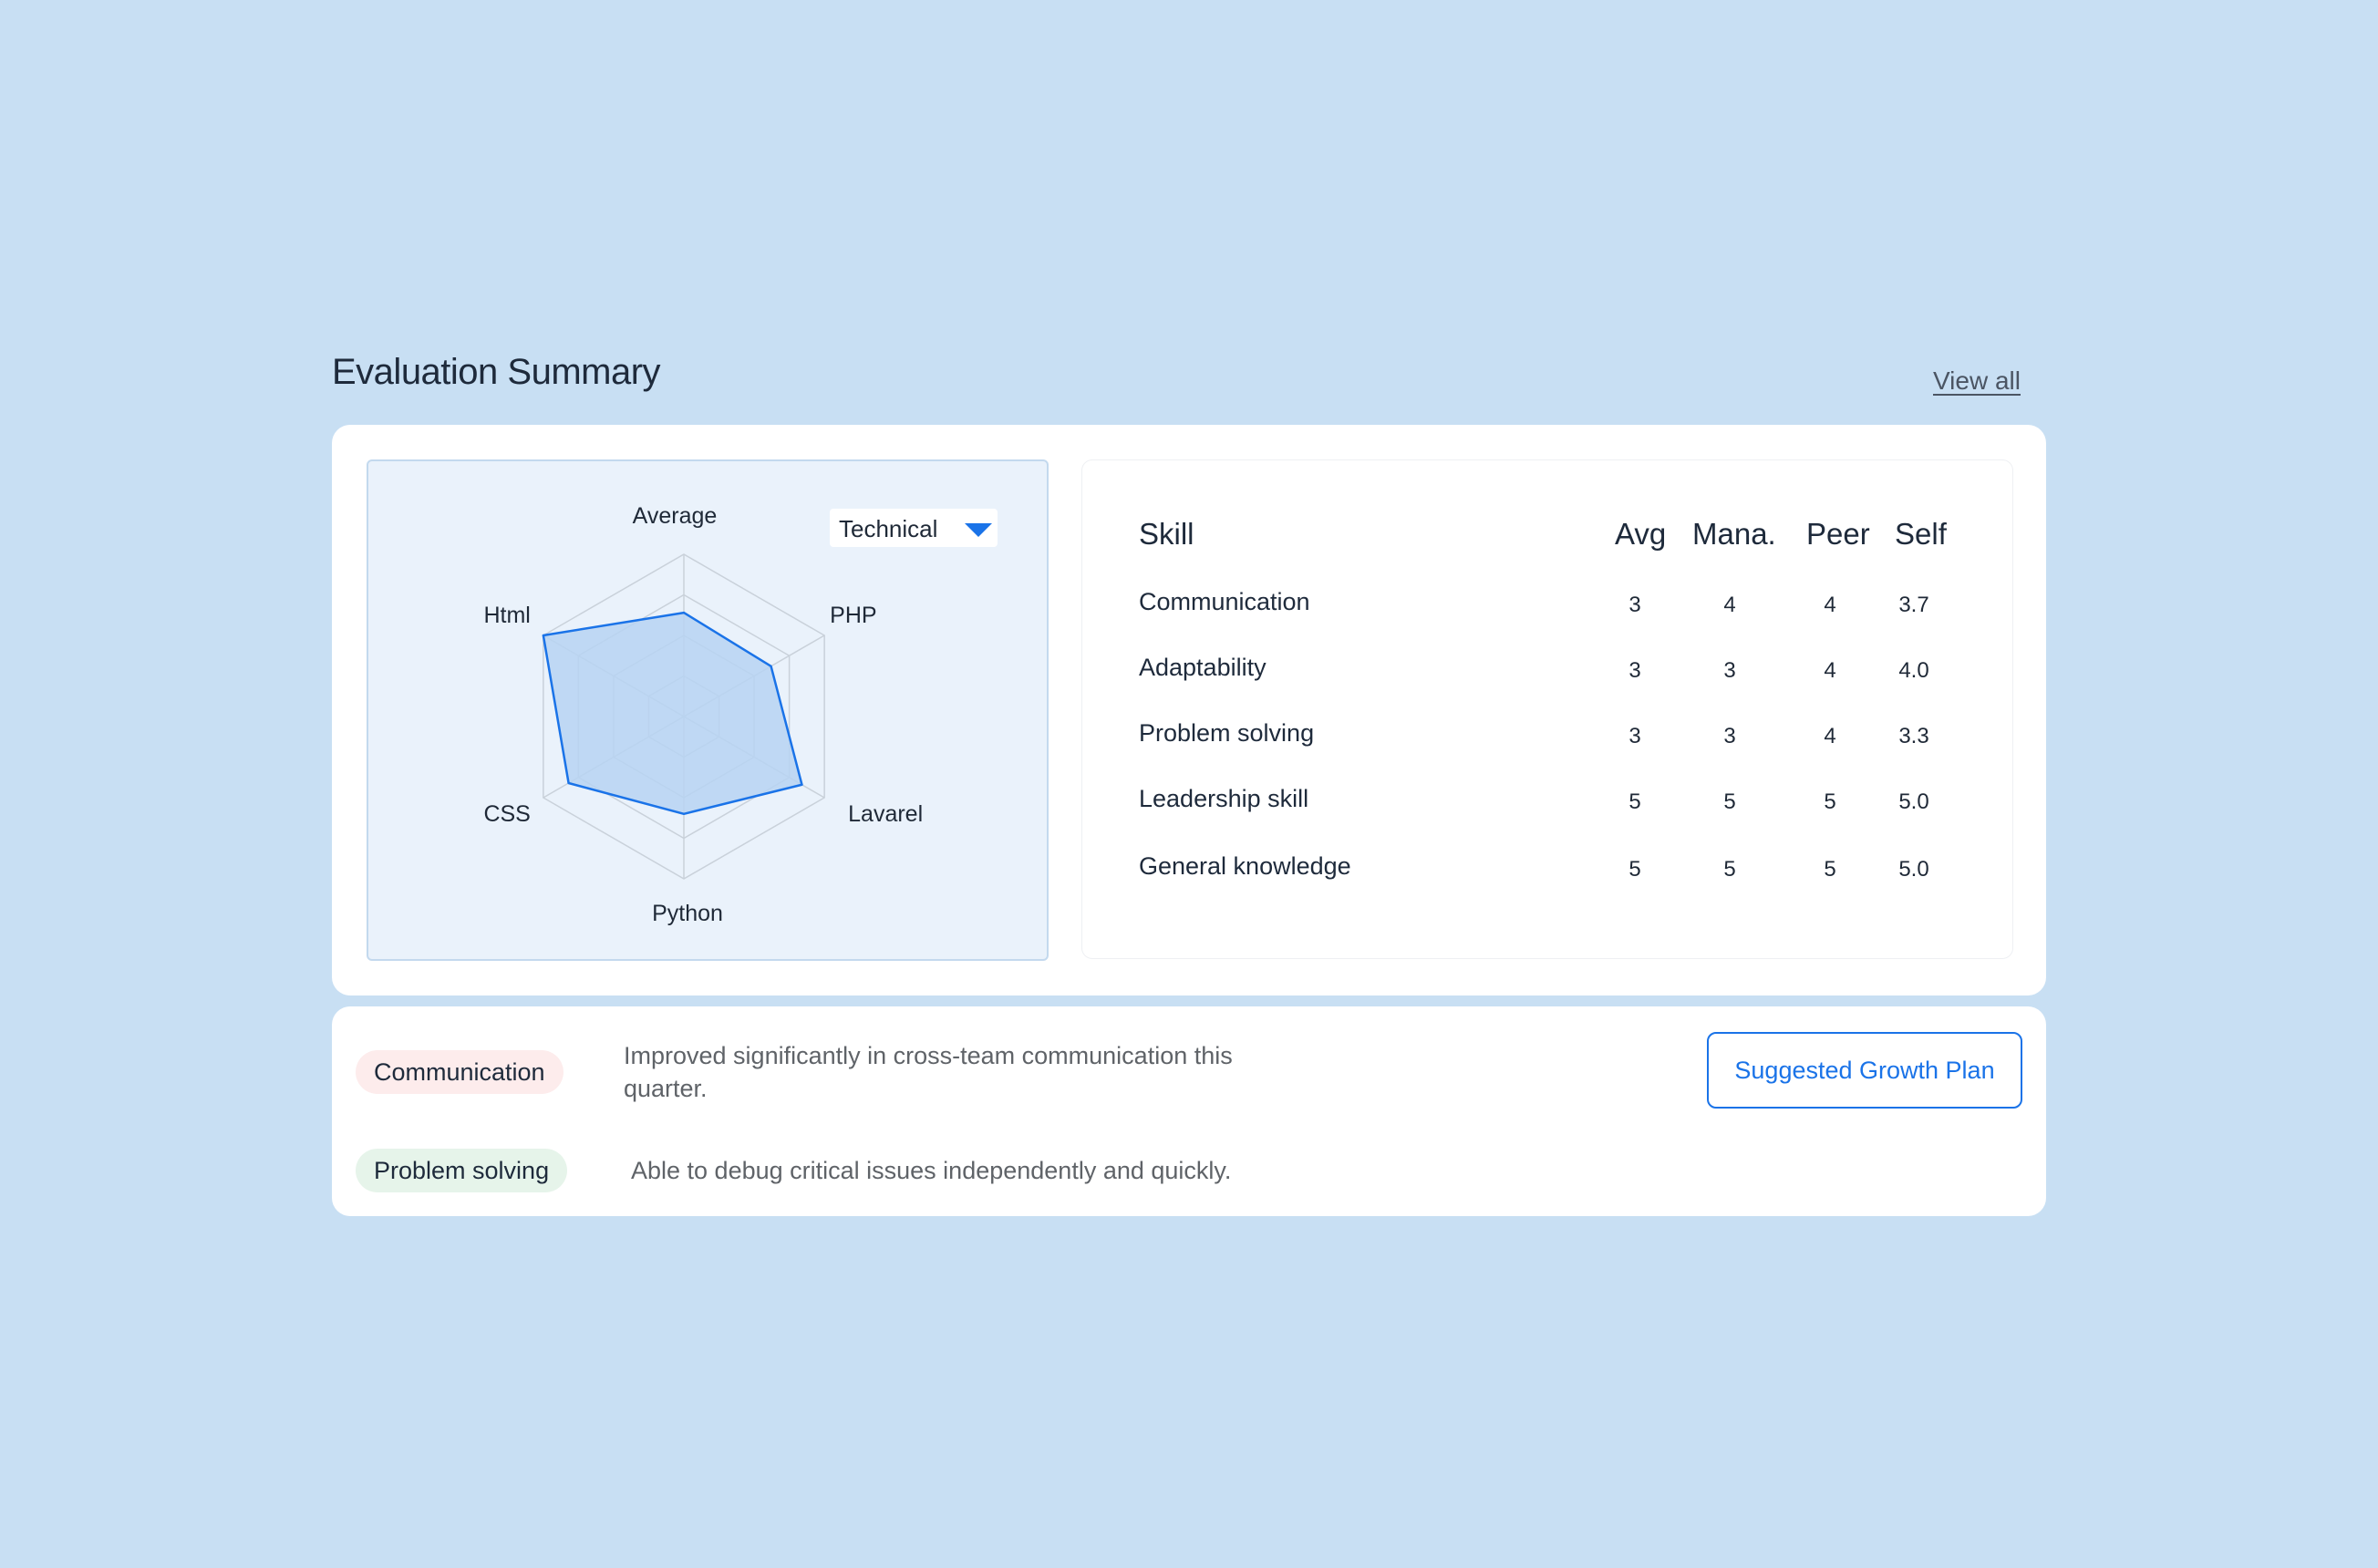  Describe the element at coordinates (1203, 667) in the screenshot. I see `table-row-skill: Adaptability` at that location.